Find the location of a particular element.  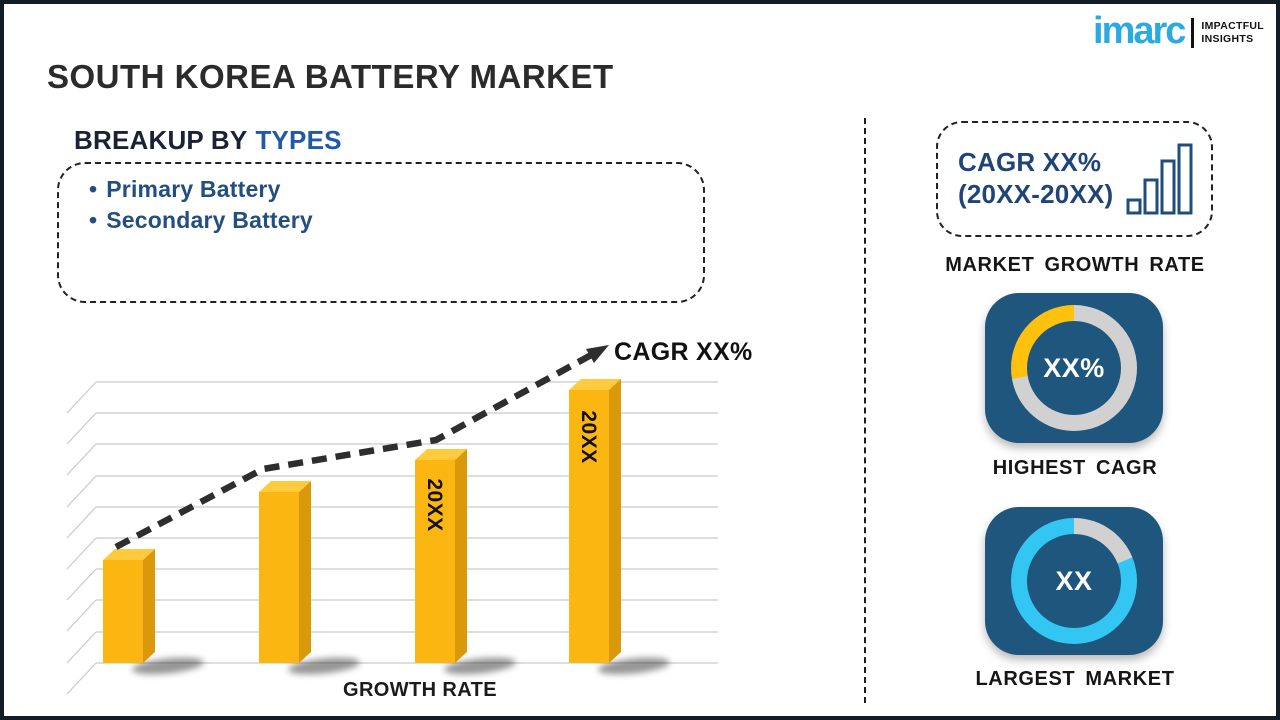

breakup-heading-prefix: BREAKUP BY is located at coordinates (161, 140).